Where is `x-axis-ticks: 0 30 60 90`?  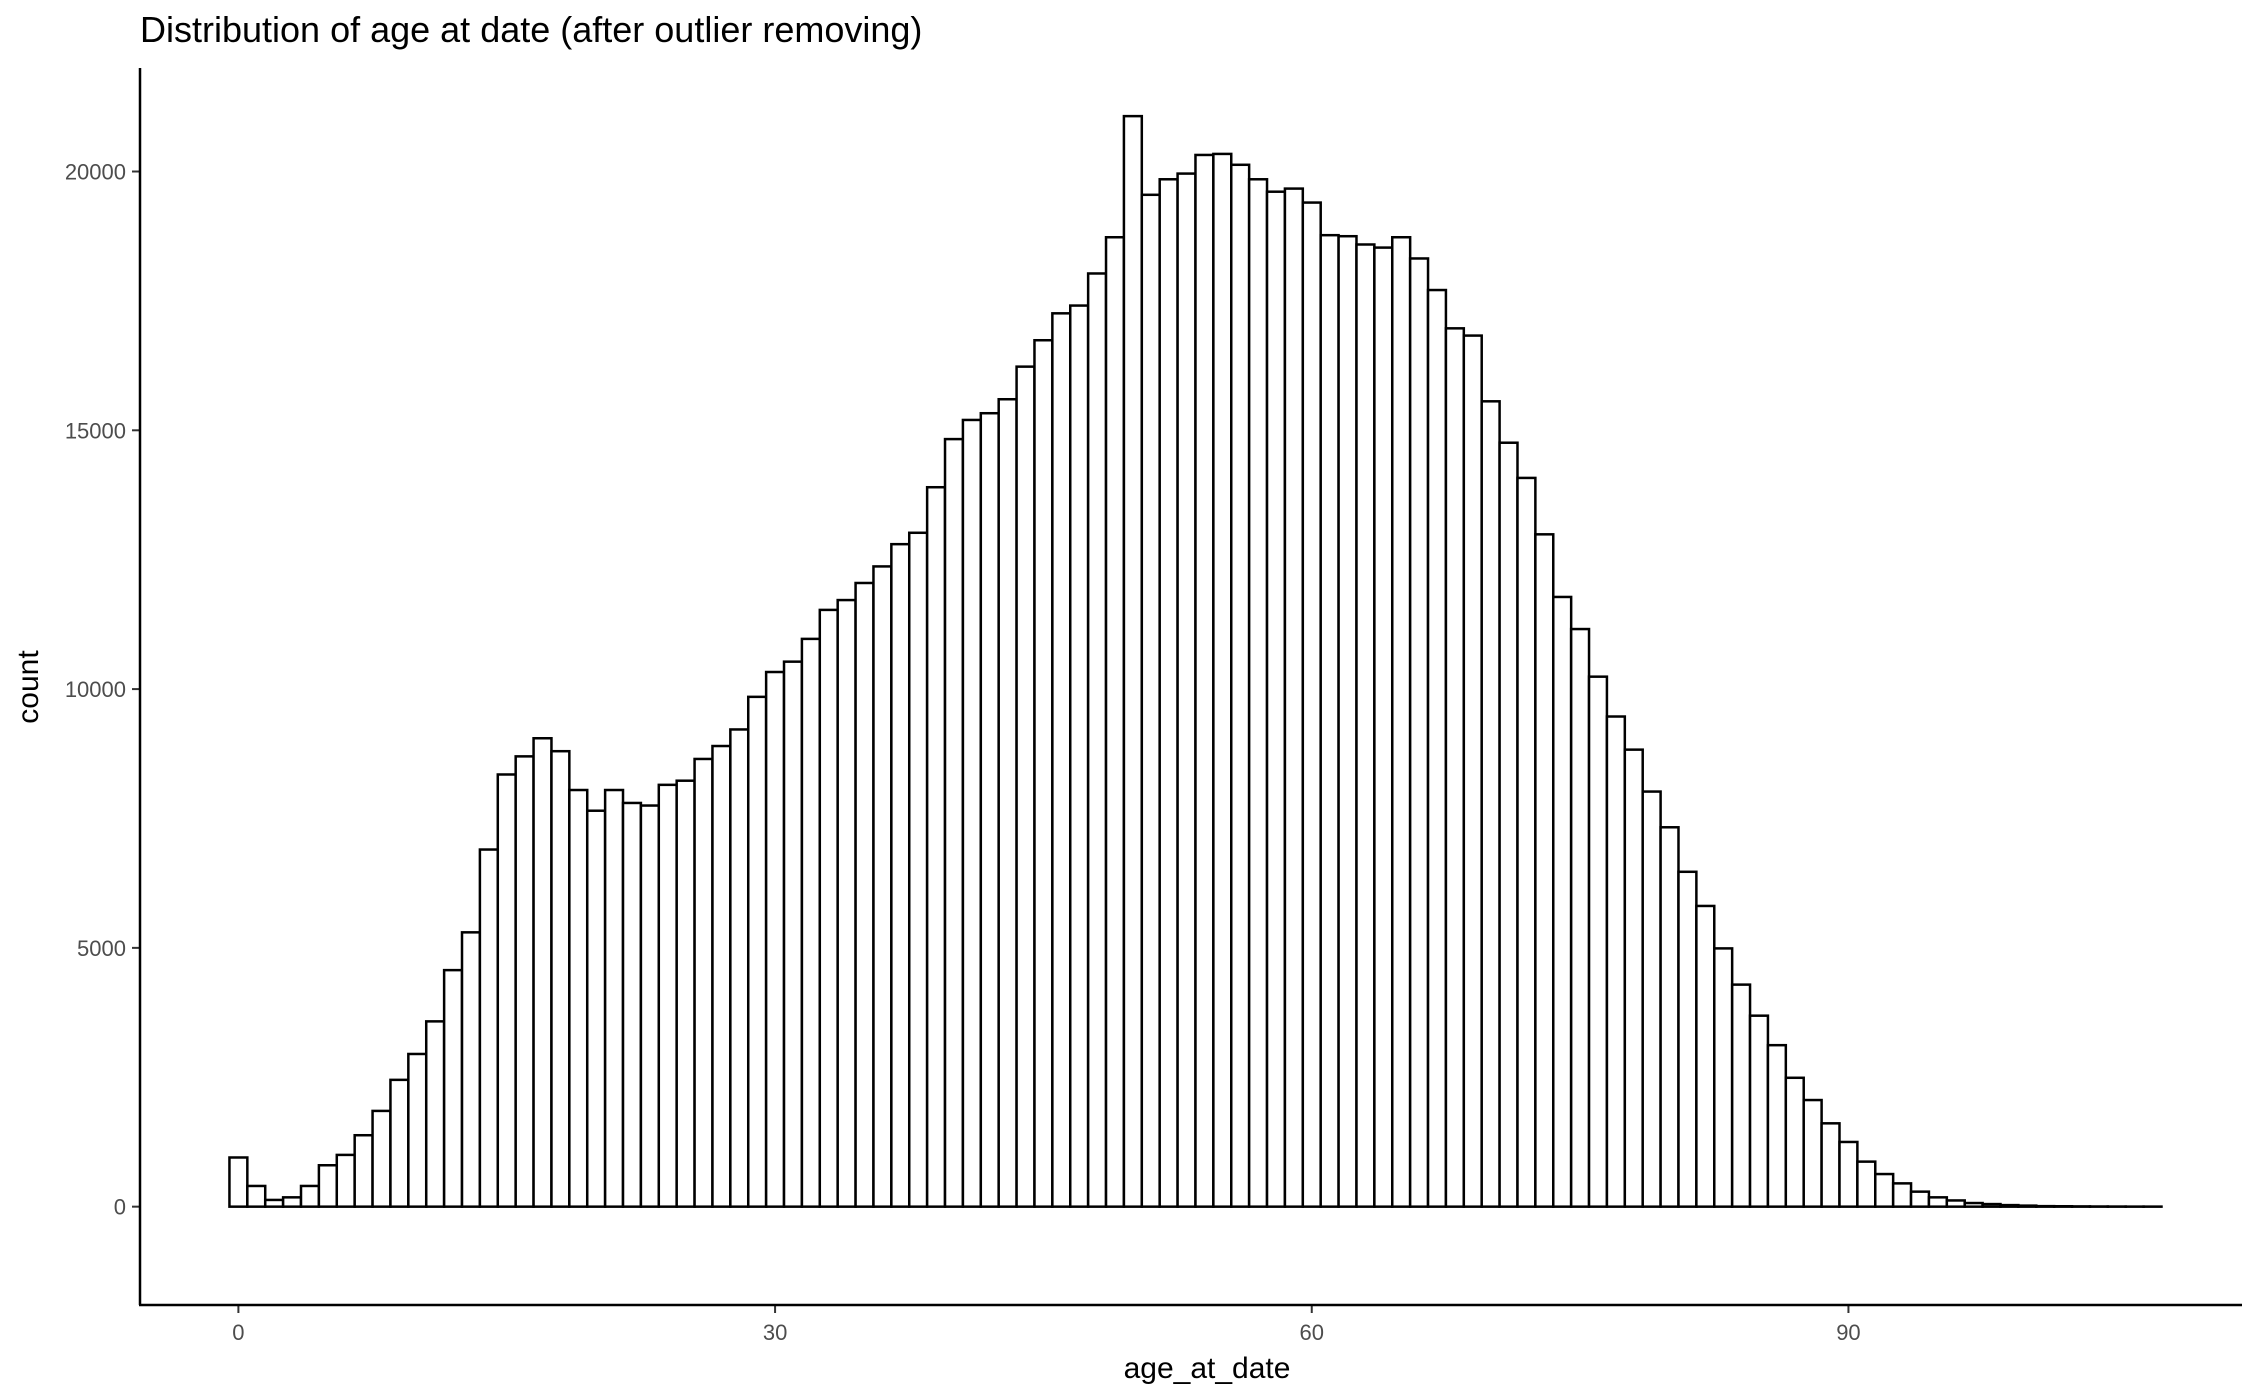 x-axis-ticks: 0 30 60 90 is located at coordinates (1046, 1325).